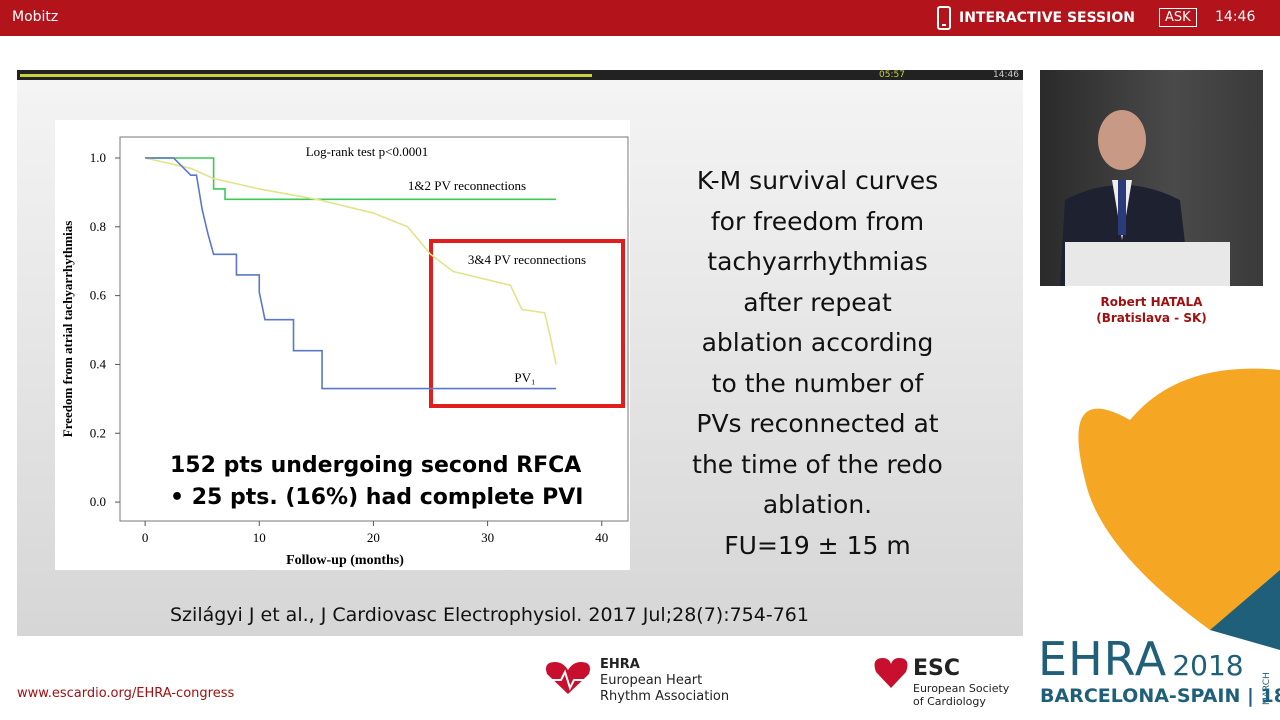 The height and width of the screenshot is (720, 1280). What do you see at coordinates (651, 680) in the screenshot?
I see `ehra-line: European Heart` at bounding box center [651, 680].